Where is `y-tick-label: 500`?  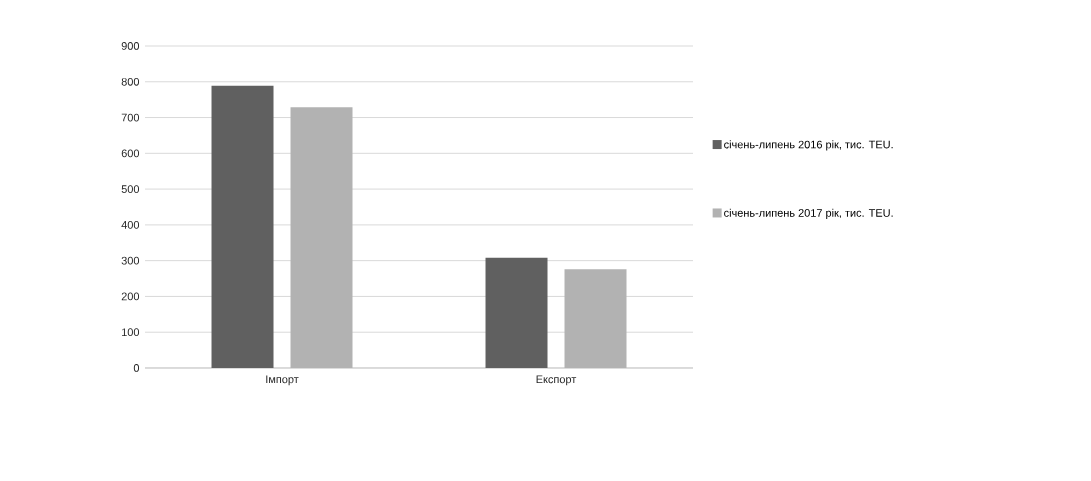 y-tick-label: 500 is located at coordinates (130, 189).